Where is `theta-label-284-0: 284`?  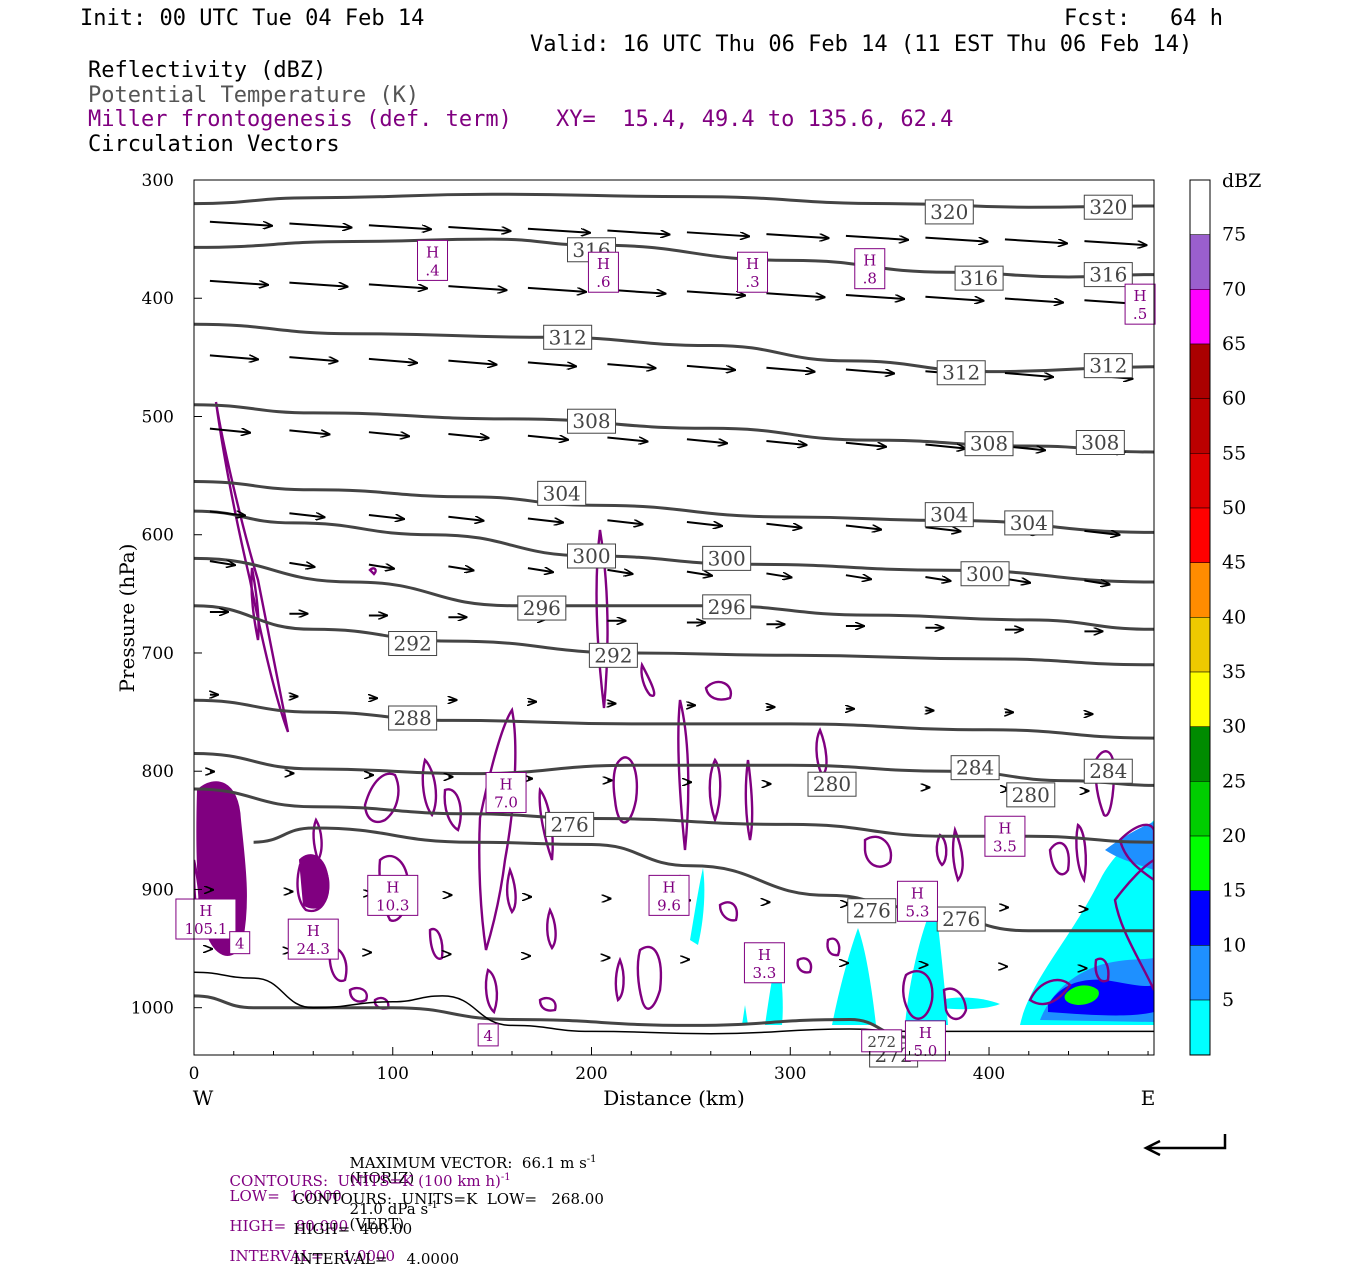 theta-label-284-0: 284 is located at coordinates (975, 768).